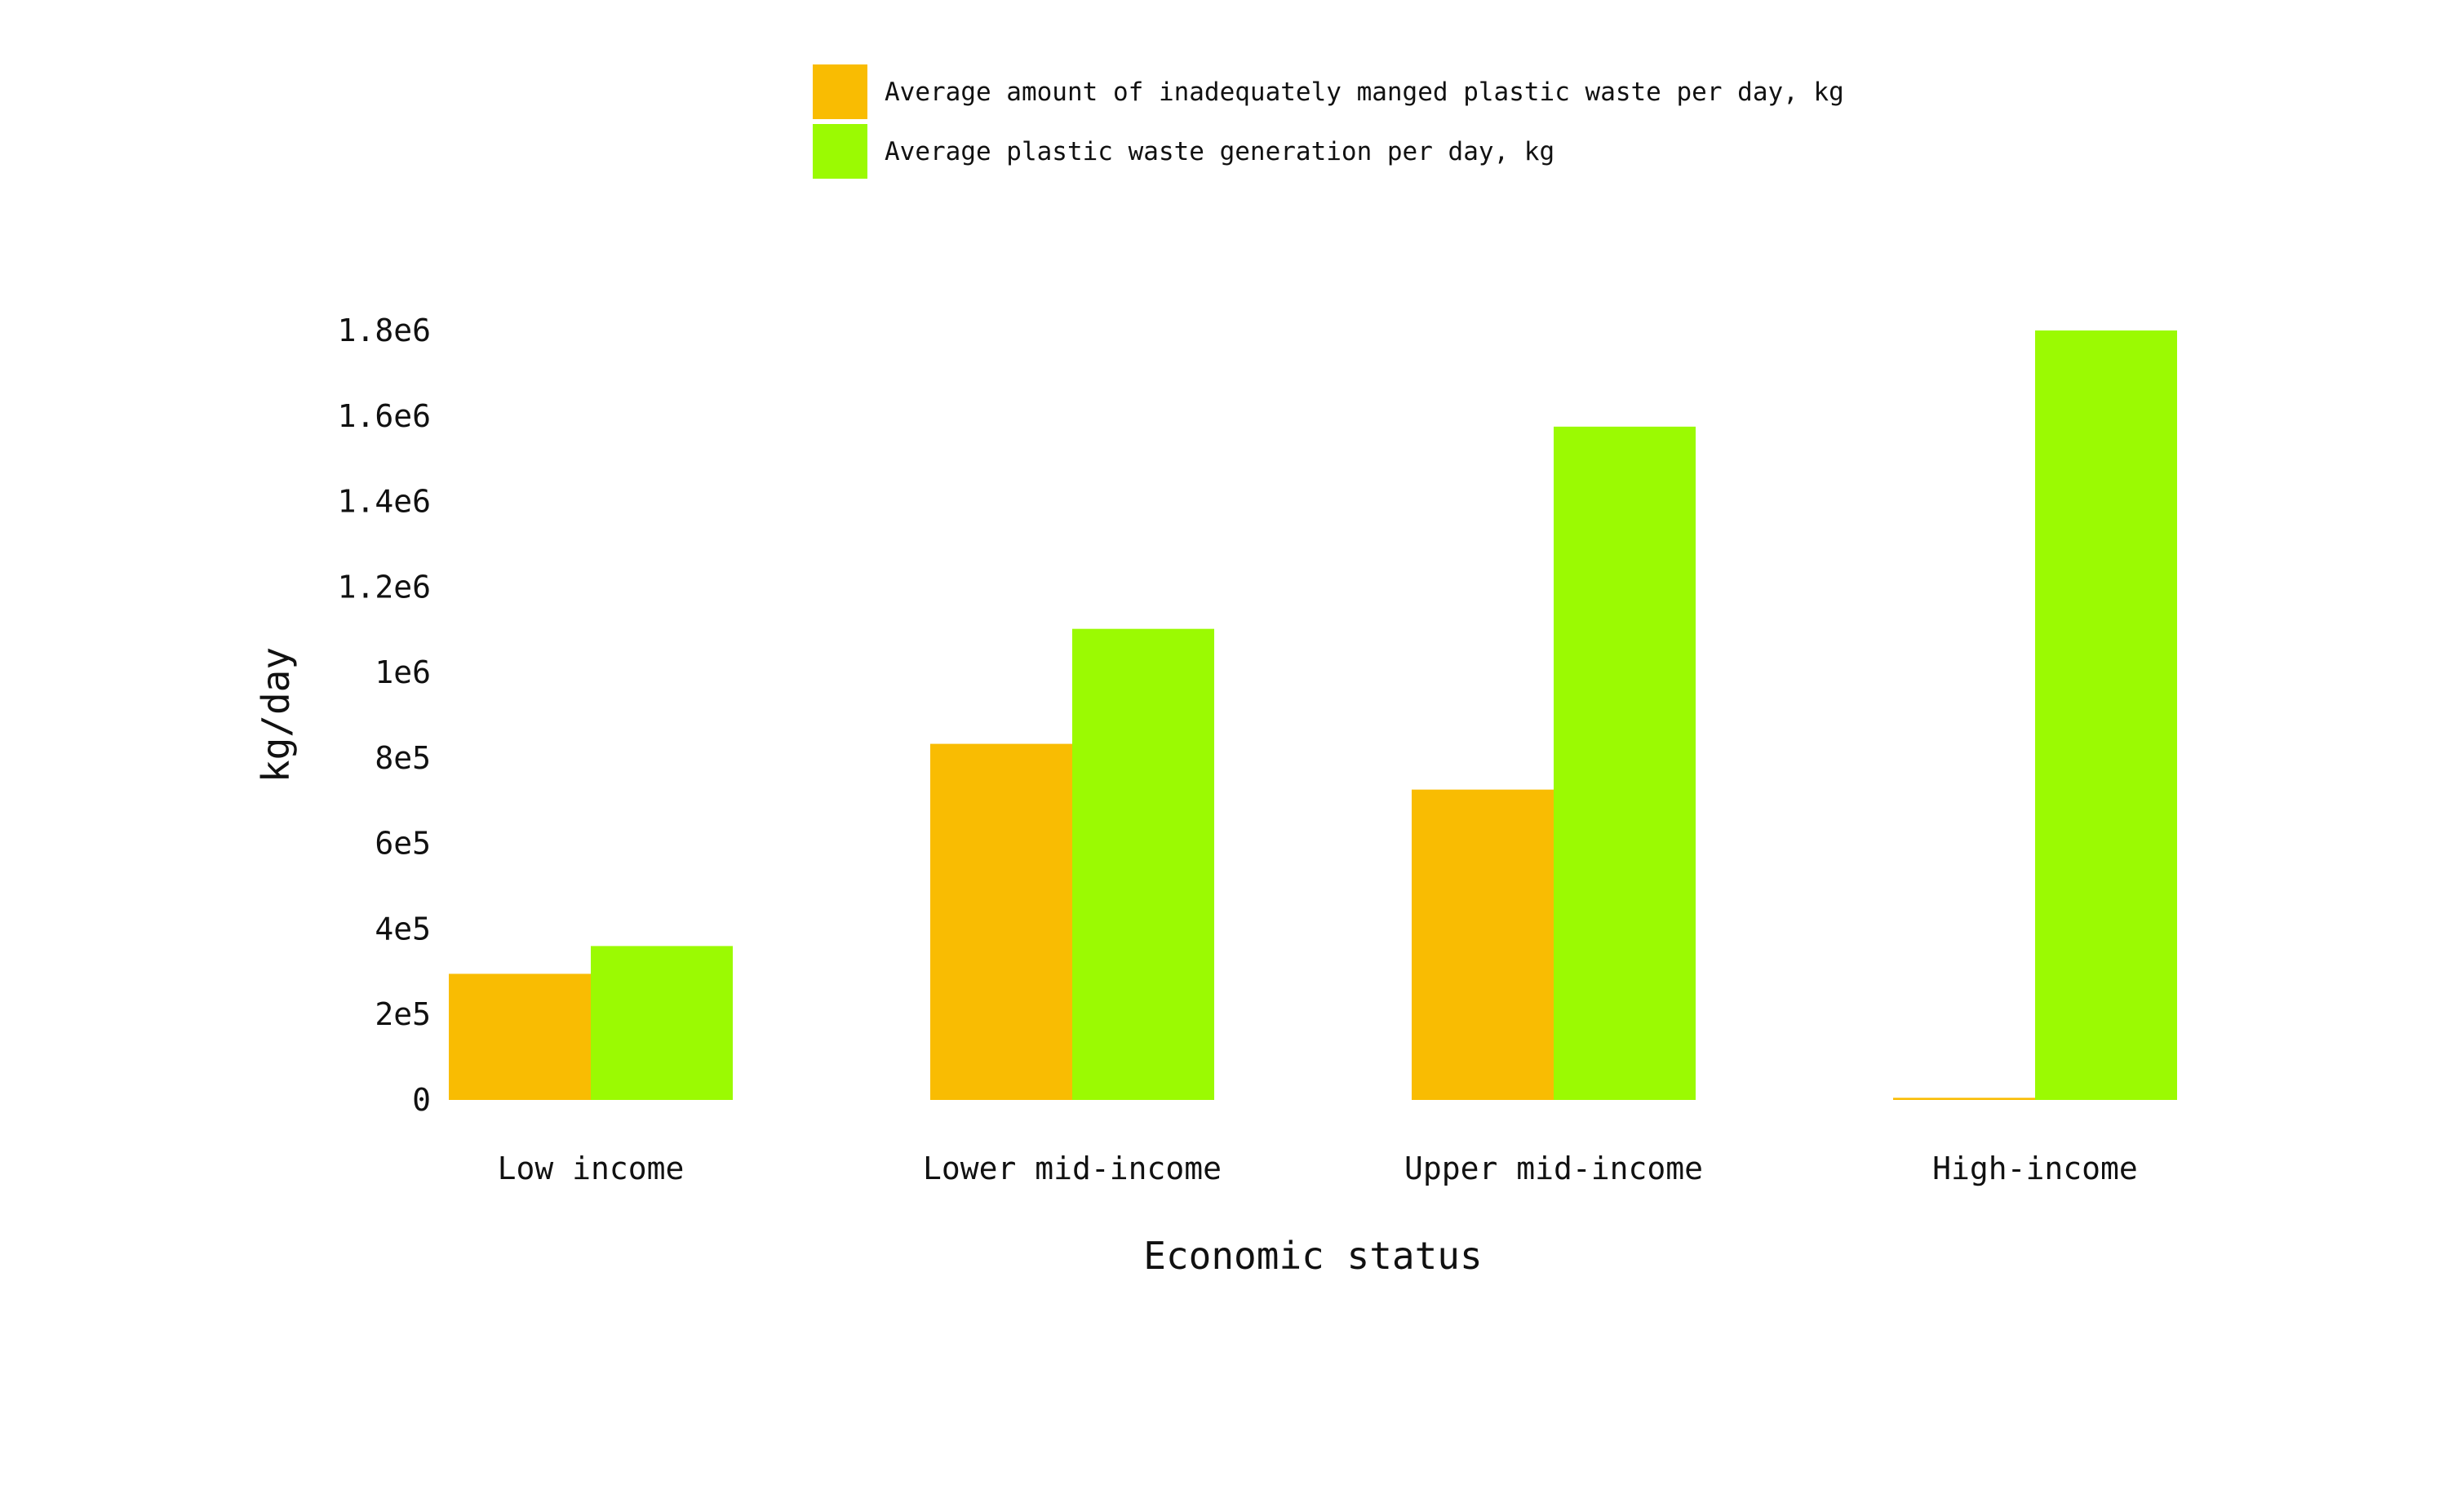  What do you see at coordinates (403, 758) in the screenshot?
I see `y-tick-label: 8e5` at bounding box center [403, 758].